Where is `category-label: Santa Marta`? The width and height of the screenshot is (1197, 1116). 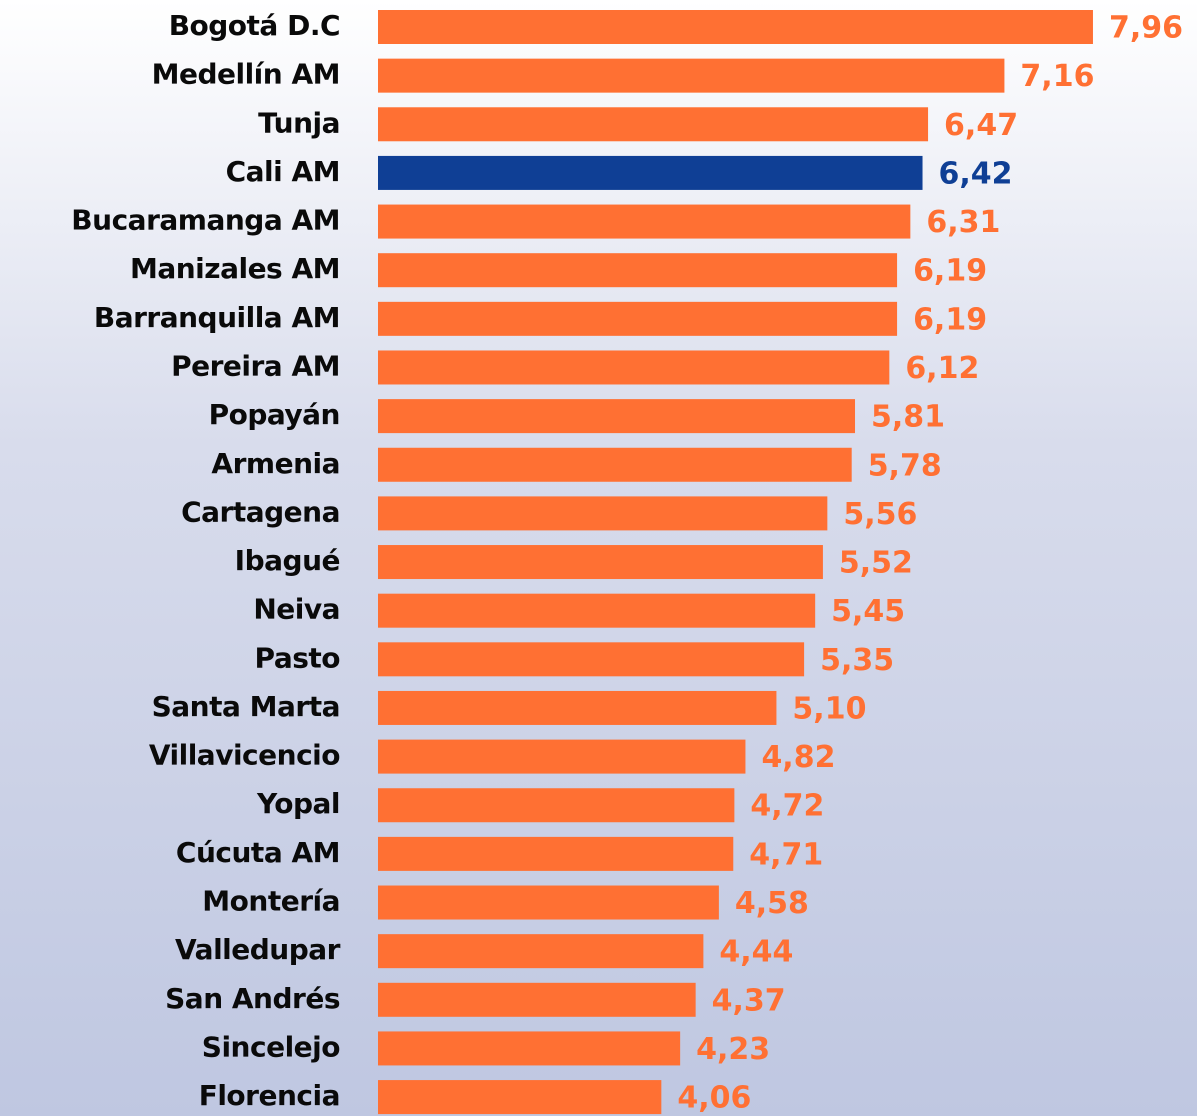
category-label: Santa Marta is located at coordinates (246, 706).